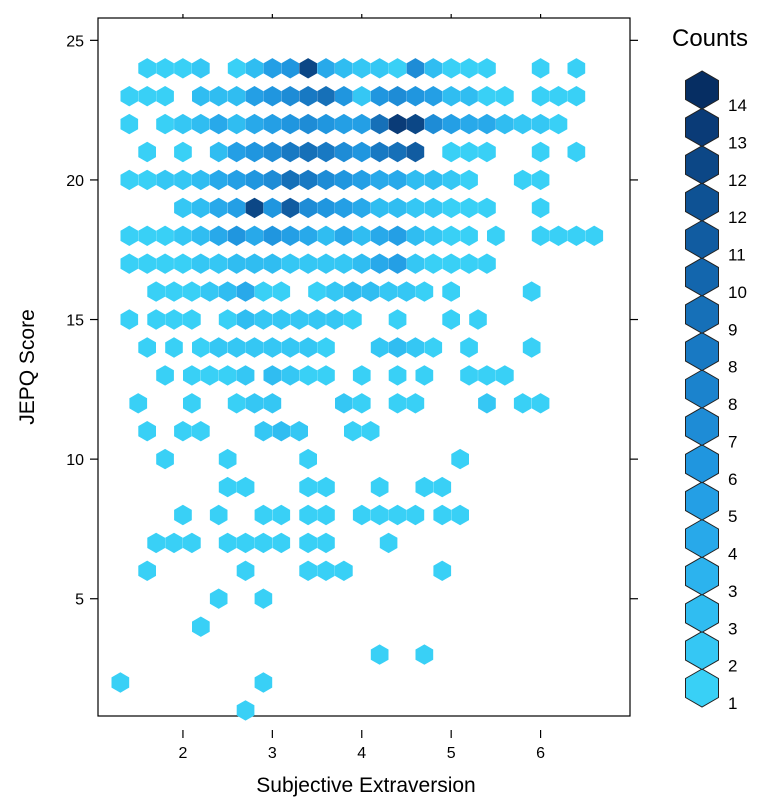  Describe the element at coordinates (737, 105) in the screenshot. I see `legend-label: 14` at that location.